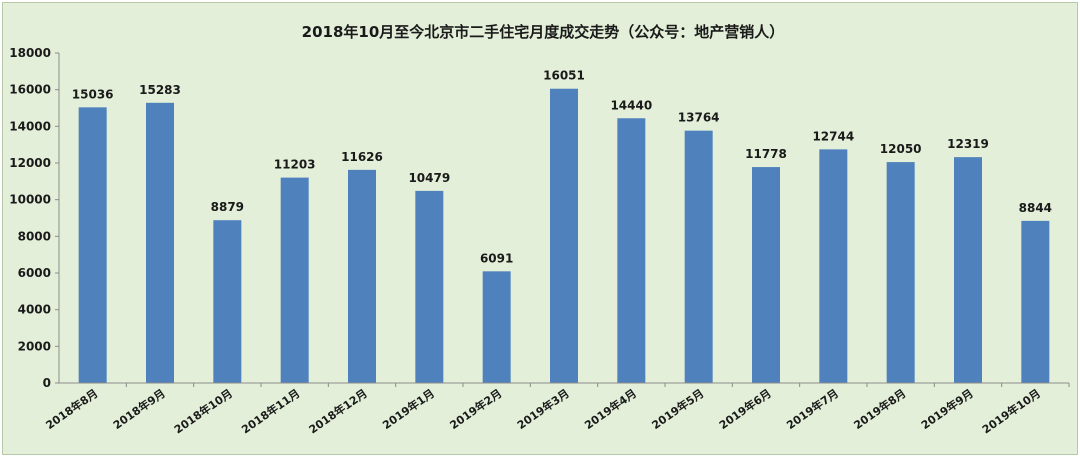 This screenshot has height=457, width=1080. I want to click on data-label: 11778, so click(766, 154).